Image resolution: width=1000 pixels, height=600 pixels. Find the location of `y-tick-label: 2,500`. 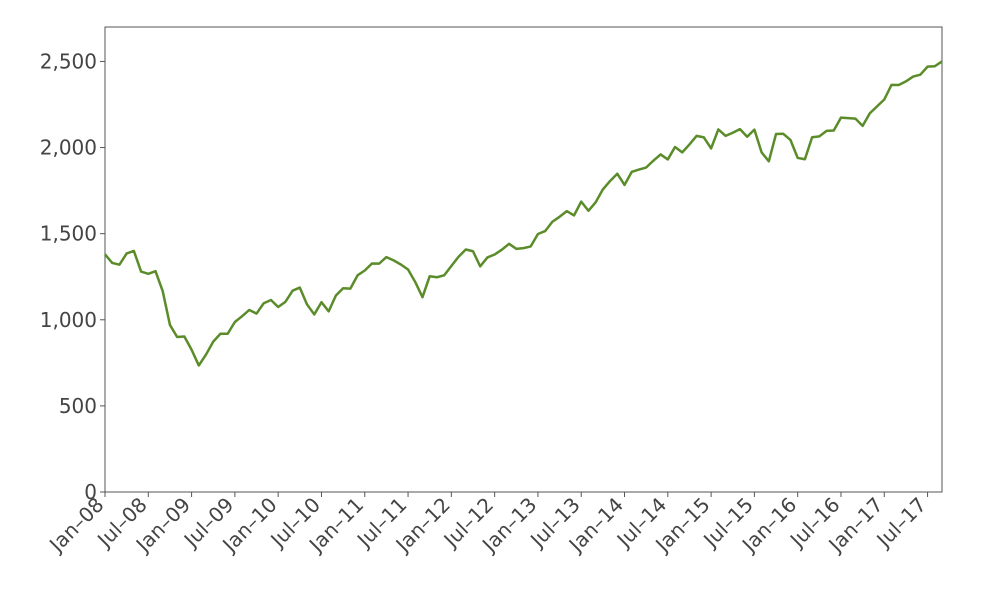

y-tick-label: 2,500 is located at coordinates (68, 61).